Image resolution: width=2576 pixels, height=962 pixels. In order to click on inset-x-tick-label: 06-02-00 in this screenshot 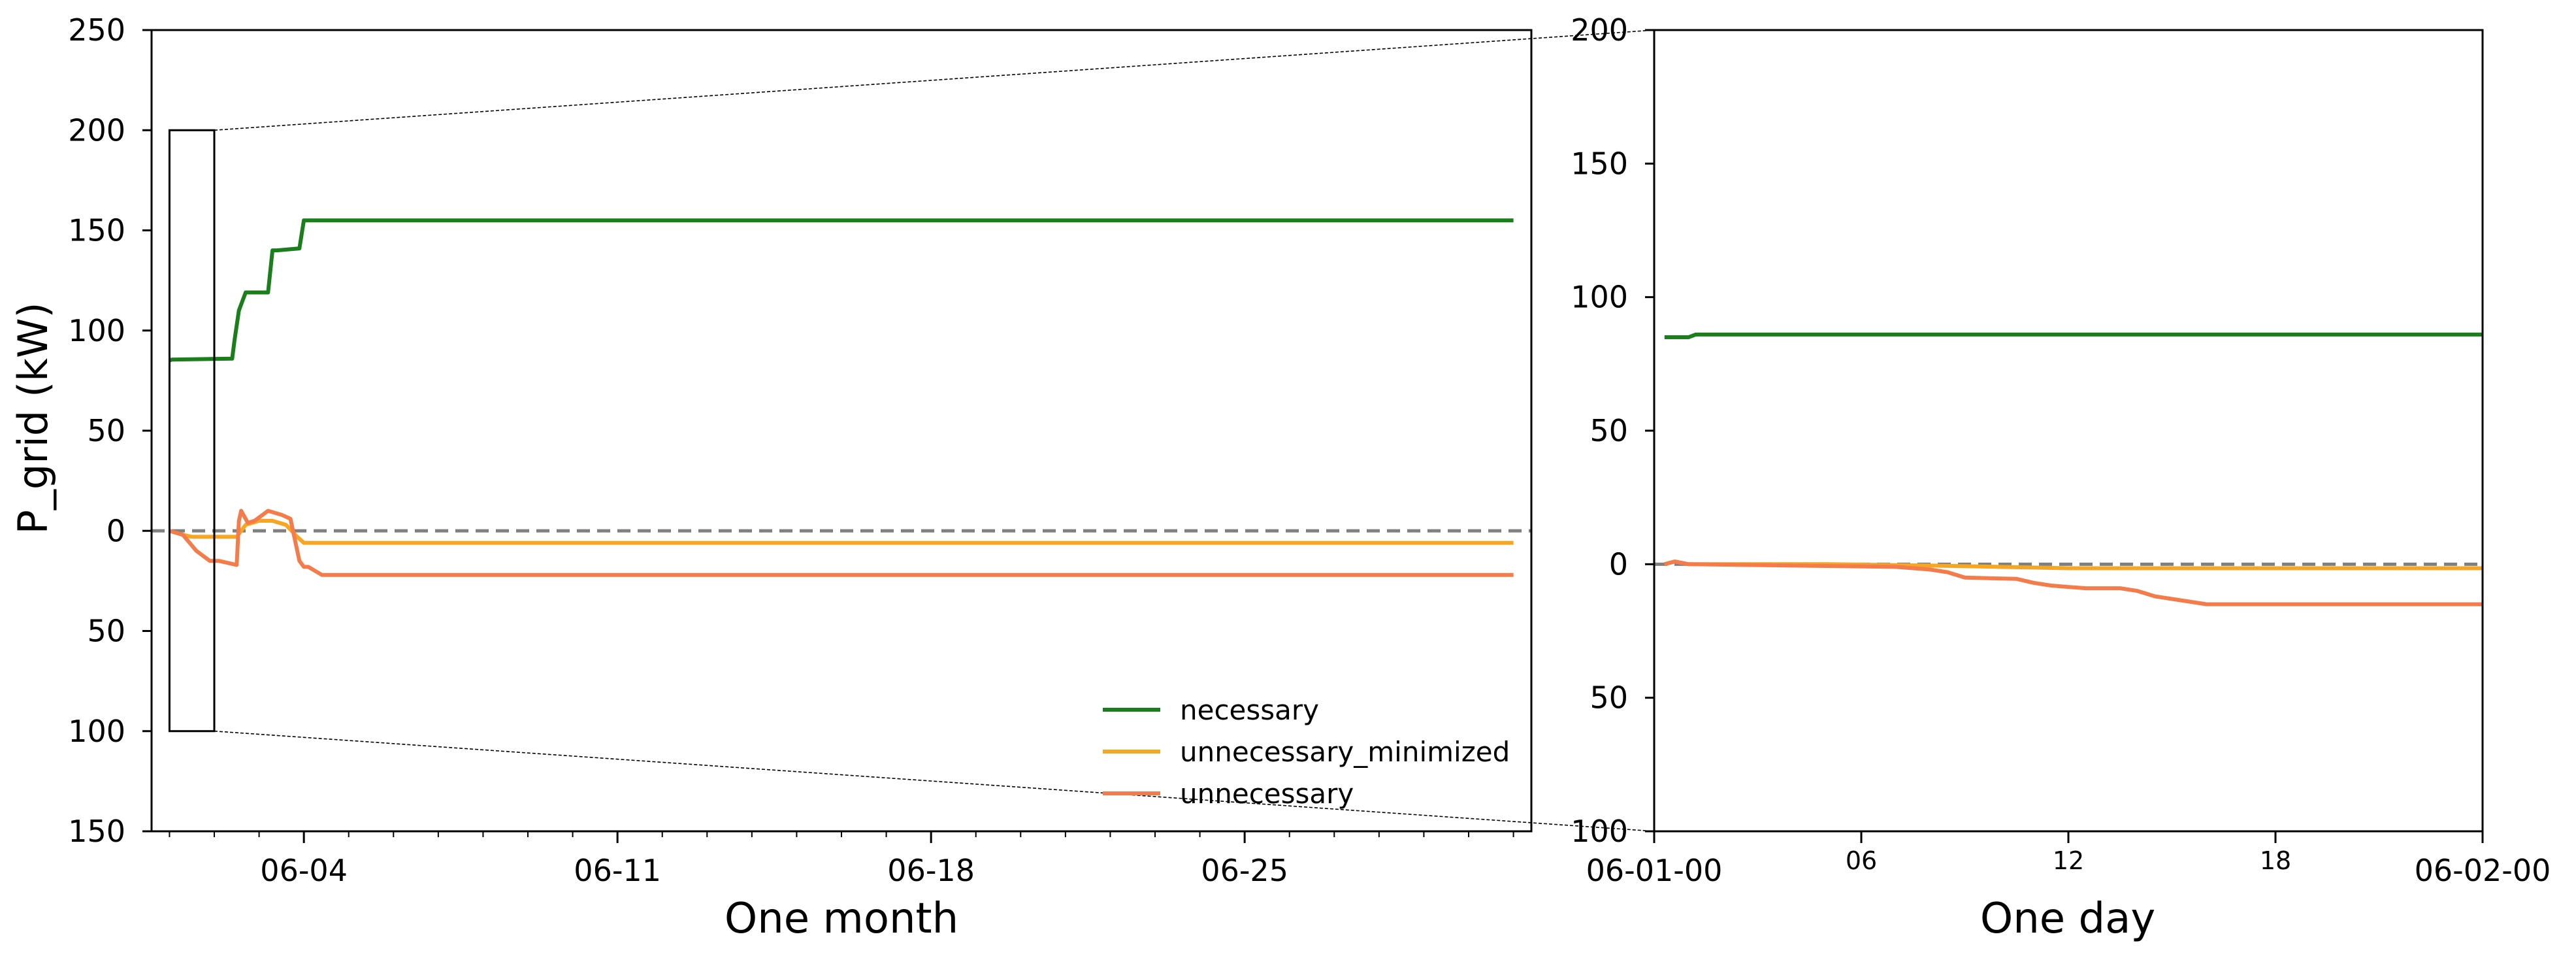, I will do `click(2483, 871)`.